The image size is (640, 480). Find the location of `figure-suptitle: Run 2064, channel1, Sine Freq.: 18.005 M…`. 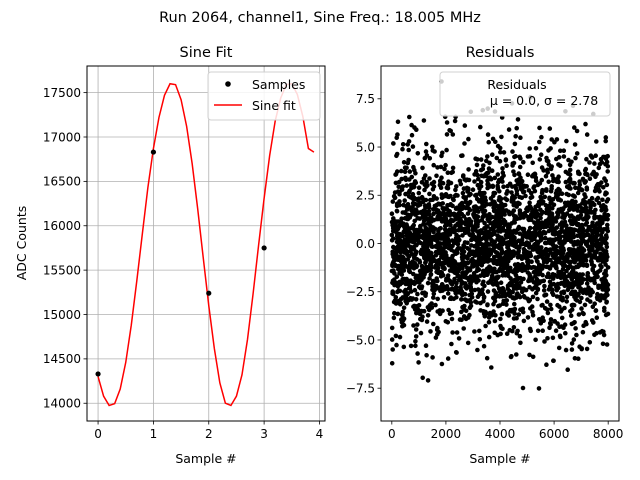

figure-suptitle: Run 2064, channel1, Sine Freq.: 18.005 M… is located at coordinates (320, 18).